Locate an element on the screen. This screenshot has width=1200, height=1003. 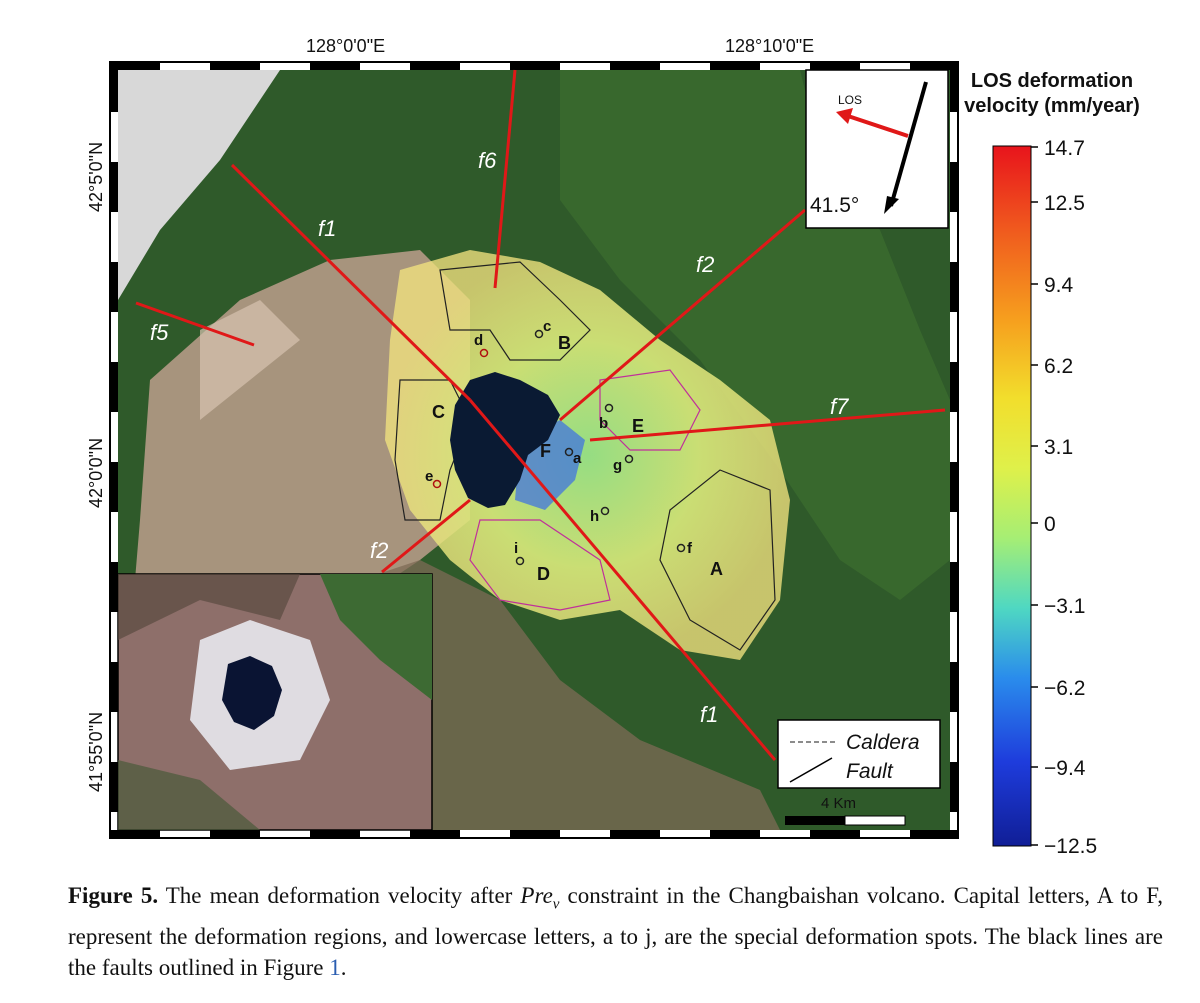
figure-reference-link: 1 is located at coordinates (335, 967).